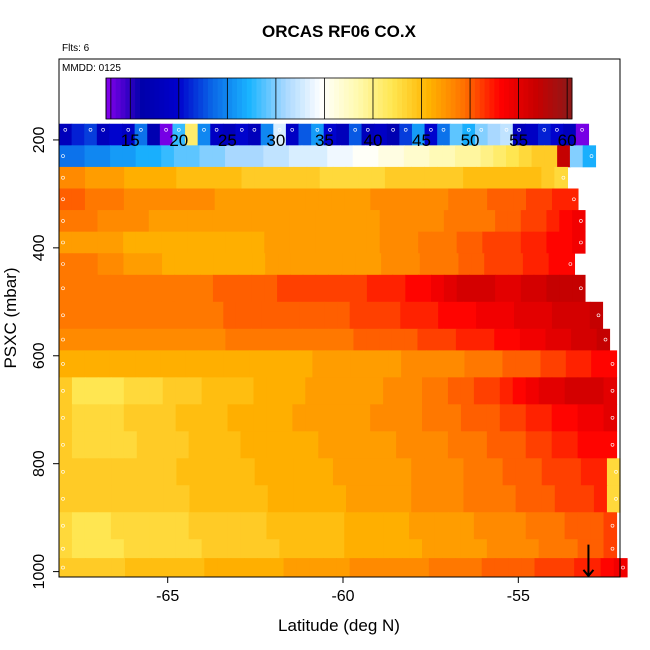 Image resolution: width=650 pixels, height=650 pixels. What do you see at coordinates (227, 140) in the screenshot?
I see `colorbar-tick-label: 25` at bounding box center [227, 140].